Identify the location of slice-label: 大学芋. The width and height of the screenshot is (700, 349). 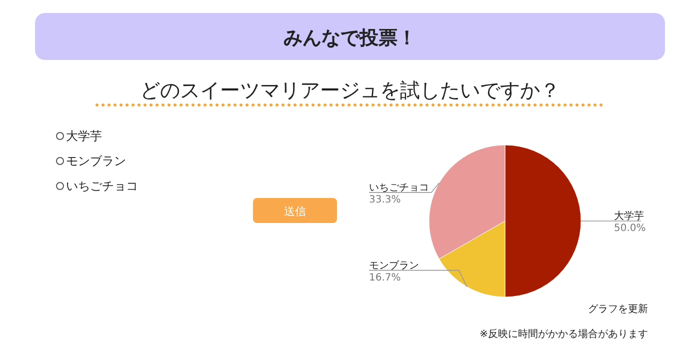
(629, 216).